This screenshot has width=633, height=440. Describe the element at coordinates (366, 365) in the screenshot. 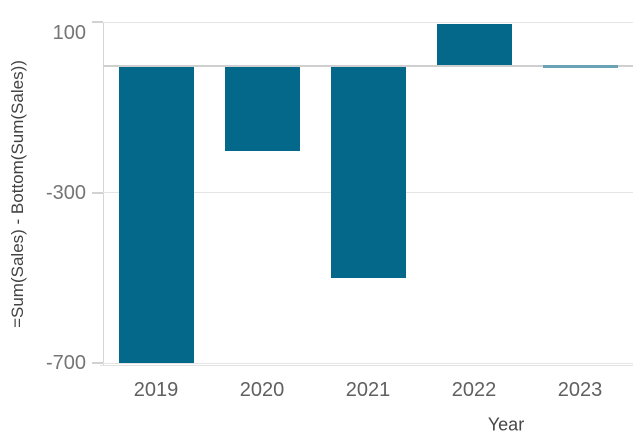

I see `x-axis-line` at that location.